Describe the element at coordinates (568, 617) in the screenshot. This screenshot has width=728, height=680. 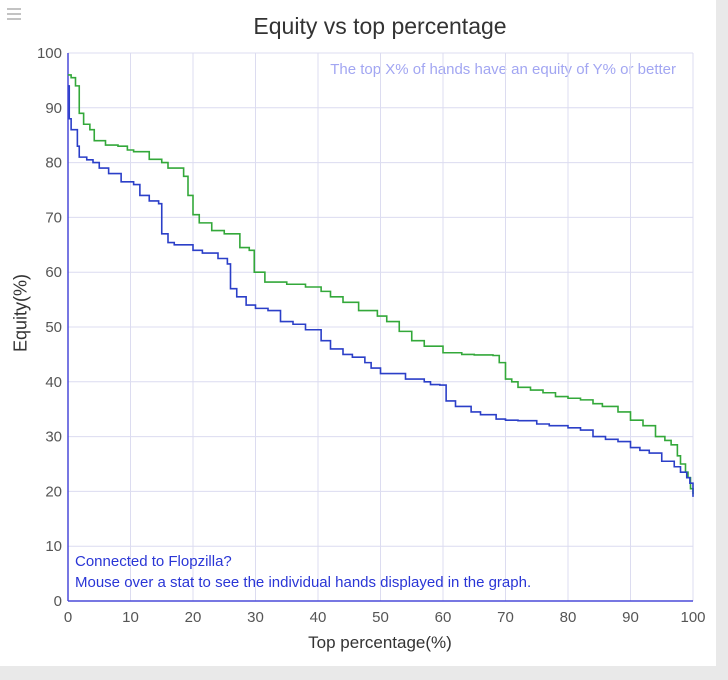
I see `x-tick-label: 80` at that location.